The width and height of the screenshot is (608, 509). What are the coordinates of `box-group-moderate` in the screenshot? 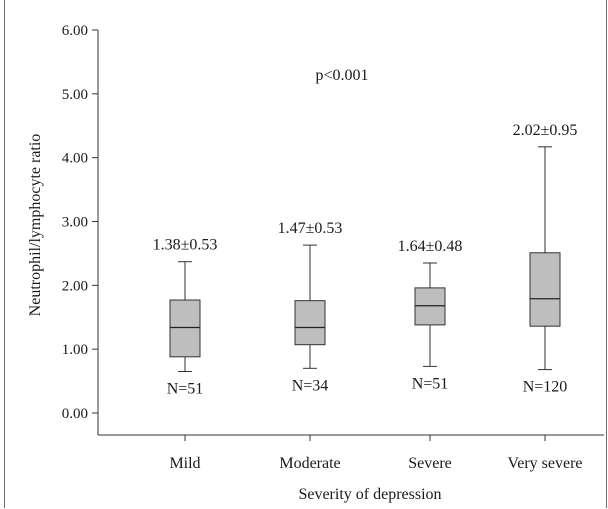 It's located at (310, 342).